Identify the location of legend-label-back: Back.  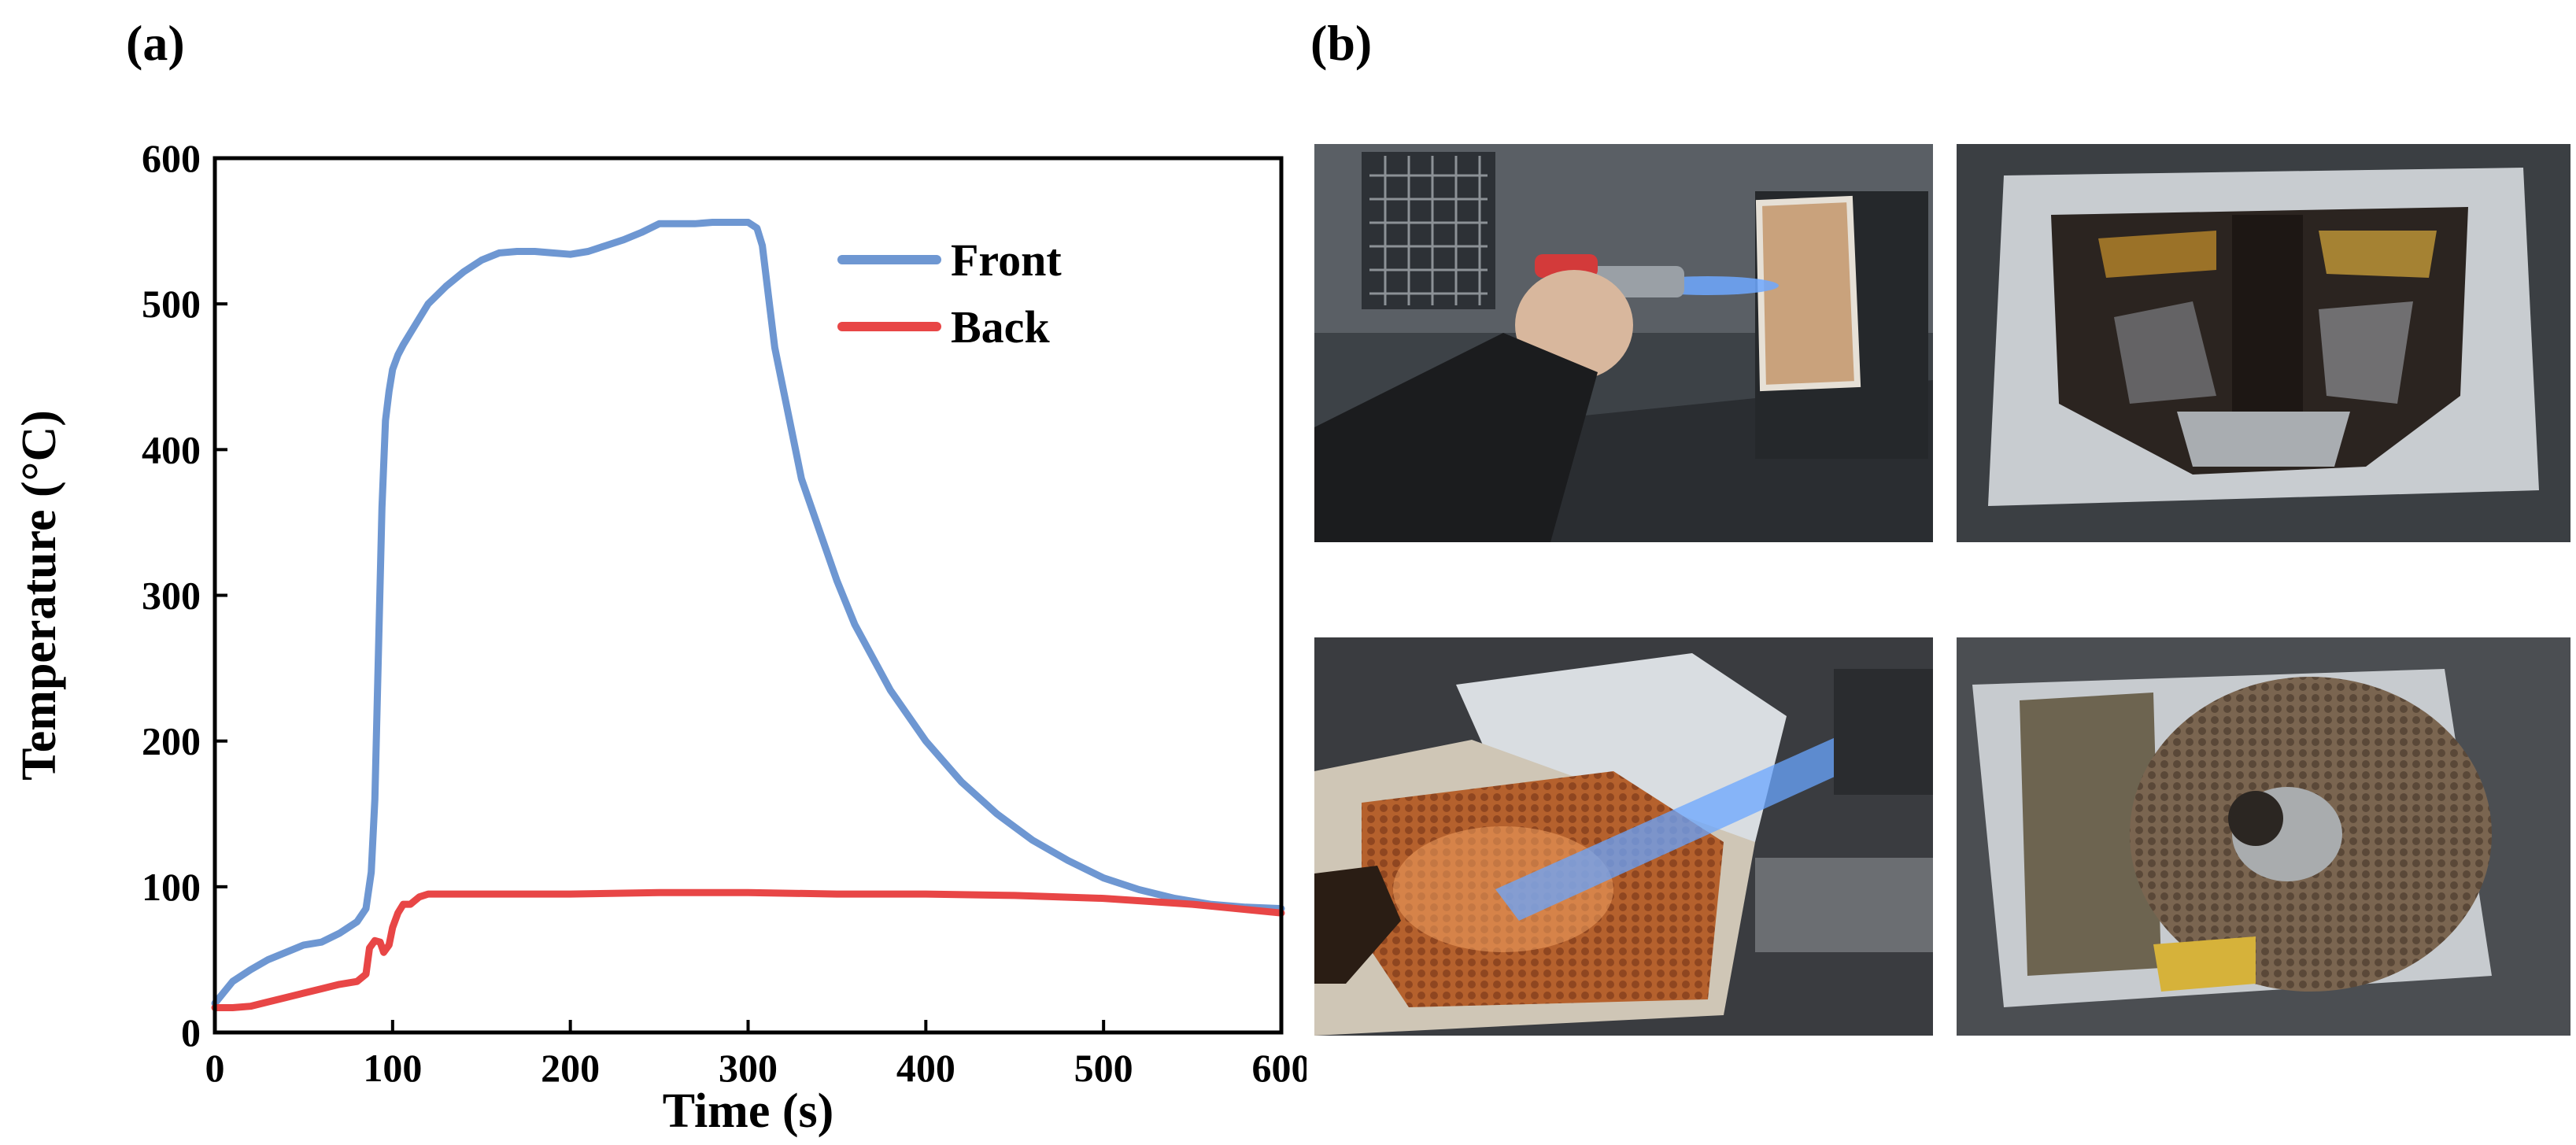
(1000, 327).